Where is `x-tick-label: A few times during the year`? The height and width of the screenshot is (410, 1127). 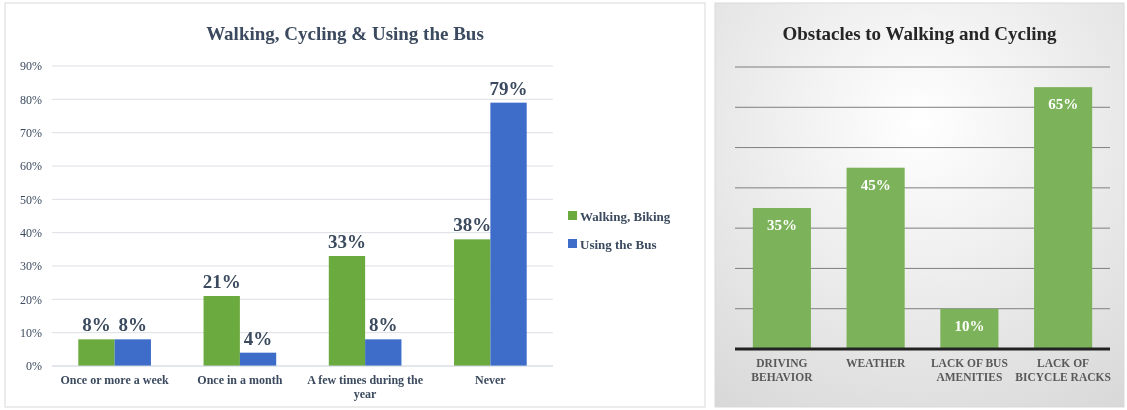 x-tick-label: A few times during the year is located at coordinates (365, 387).